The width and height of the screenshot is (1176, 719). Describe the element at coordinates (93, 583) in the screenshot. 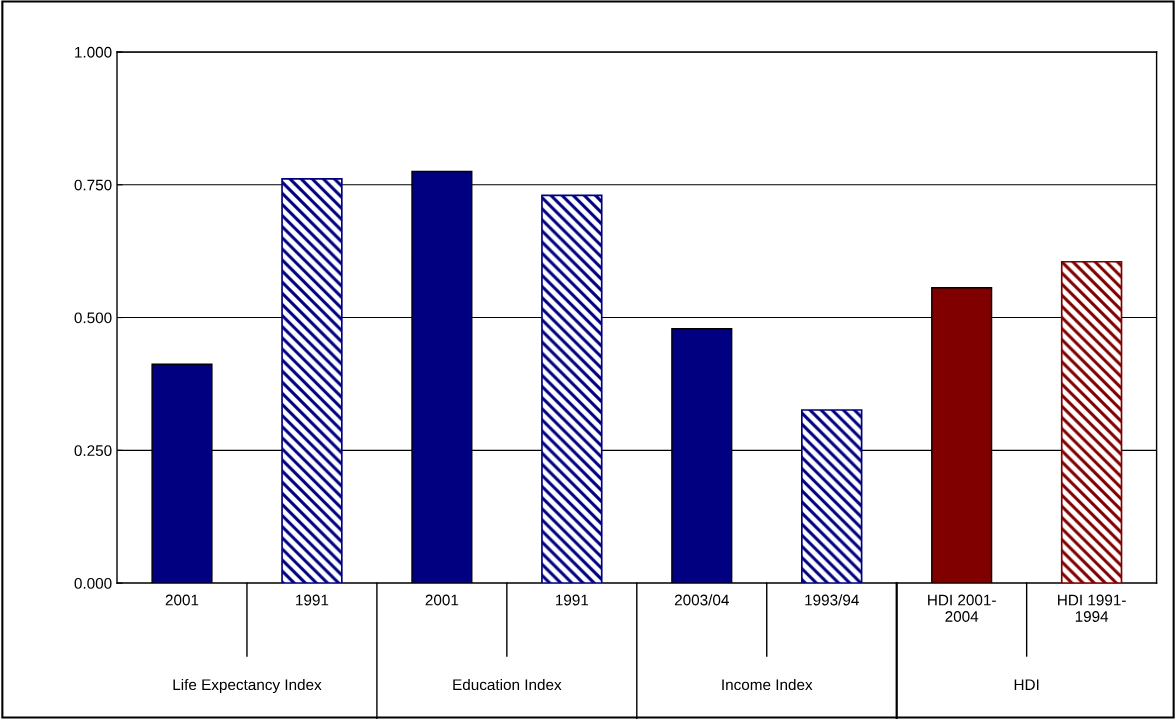

I see `y-tick-label: 0.000` at that location.